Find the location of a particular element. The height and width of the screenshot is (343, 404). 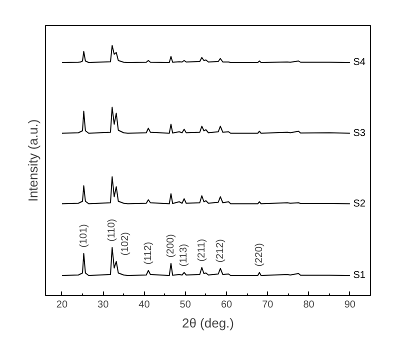

x-tick-label: 70 is located at coordinates (268, 305).